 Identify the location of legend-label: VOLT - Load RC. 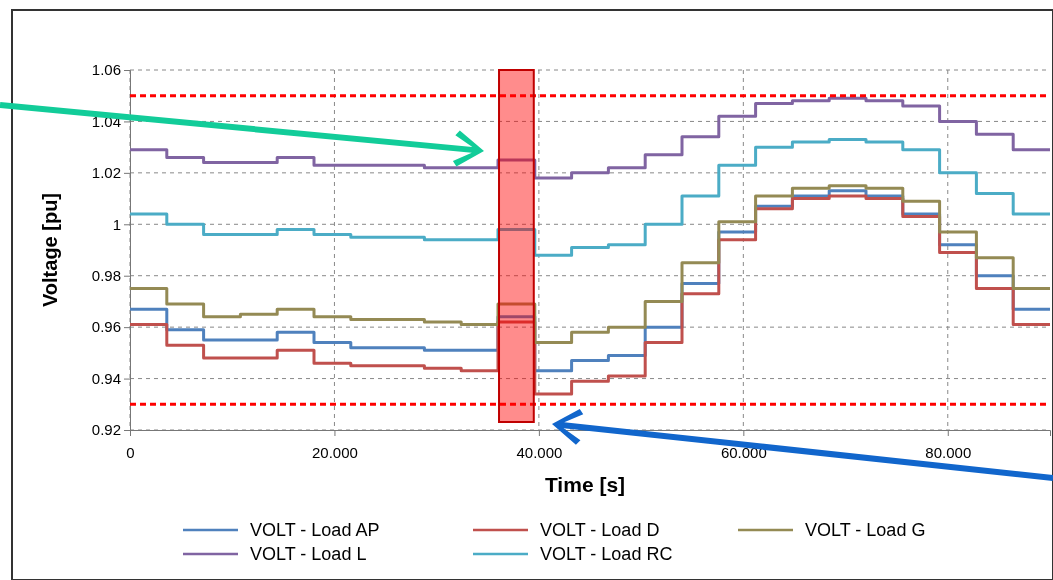
(606, 554).